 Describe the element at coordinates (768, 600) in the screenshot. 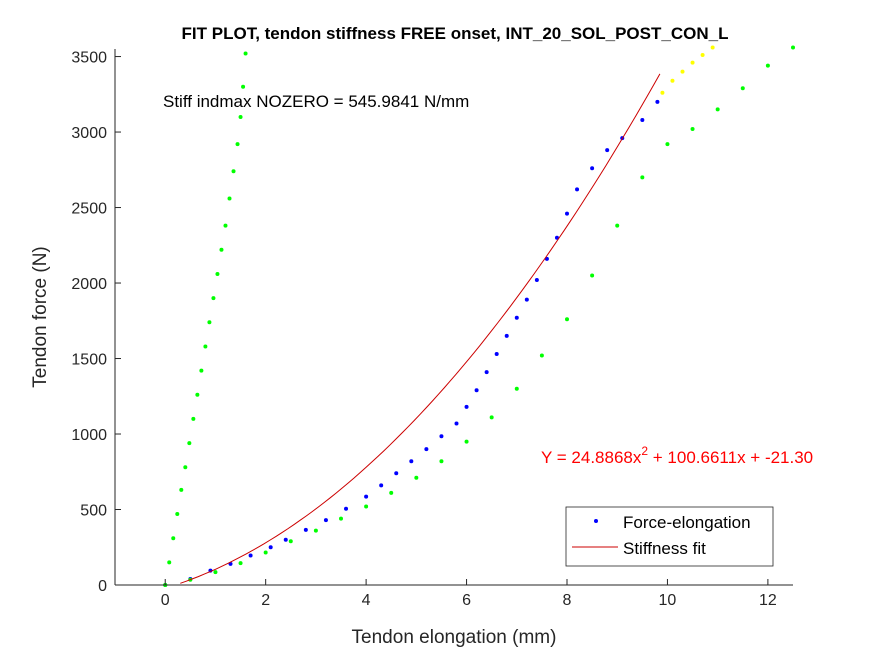

I see `x-tick-label: 12` at that location.